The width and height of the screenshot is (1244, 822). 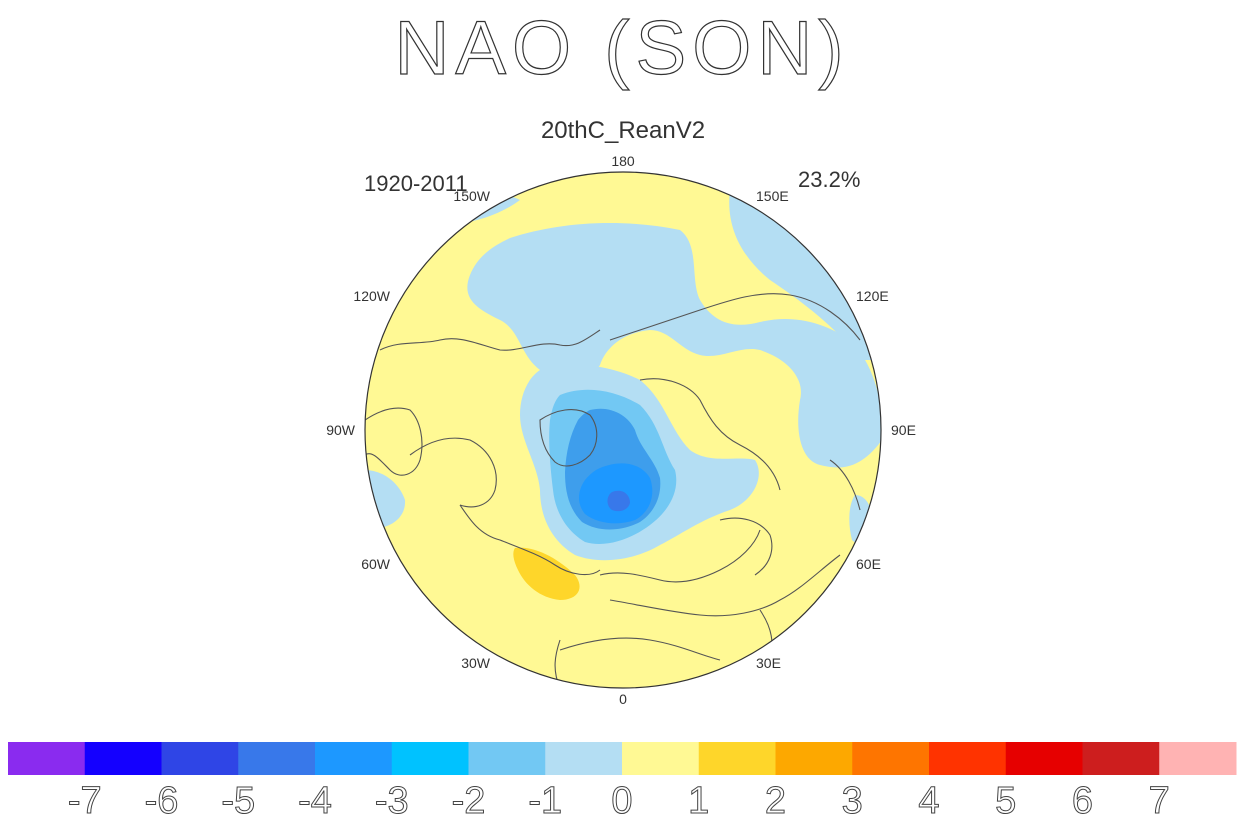 I want to click on lon-label-120w: 120W, so click(x=371, y=296).